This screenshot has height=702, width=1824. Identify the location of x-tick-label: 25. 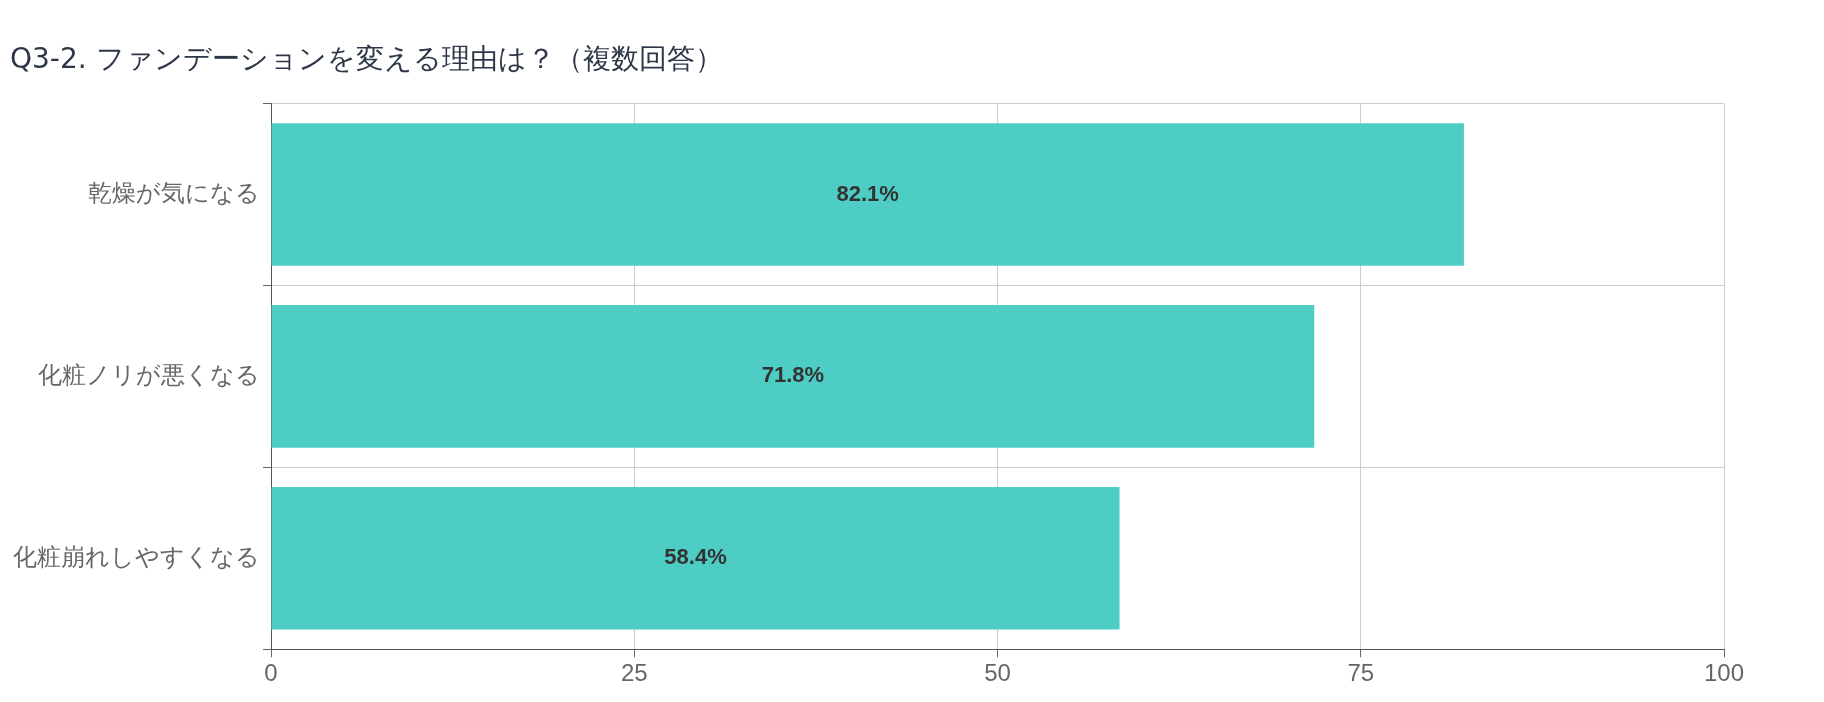
(634, 673).